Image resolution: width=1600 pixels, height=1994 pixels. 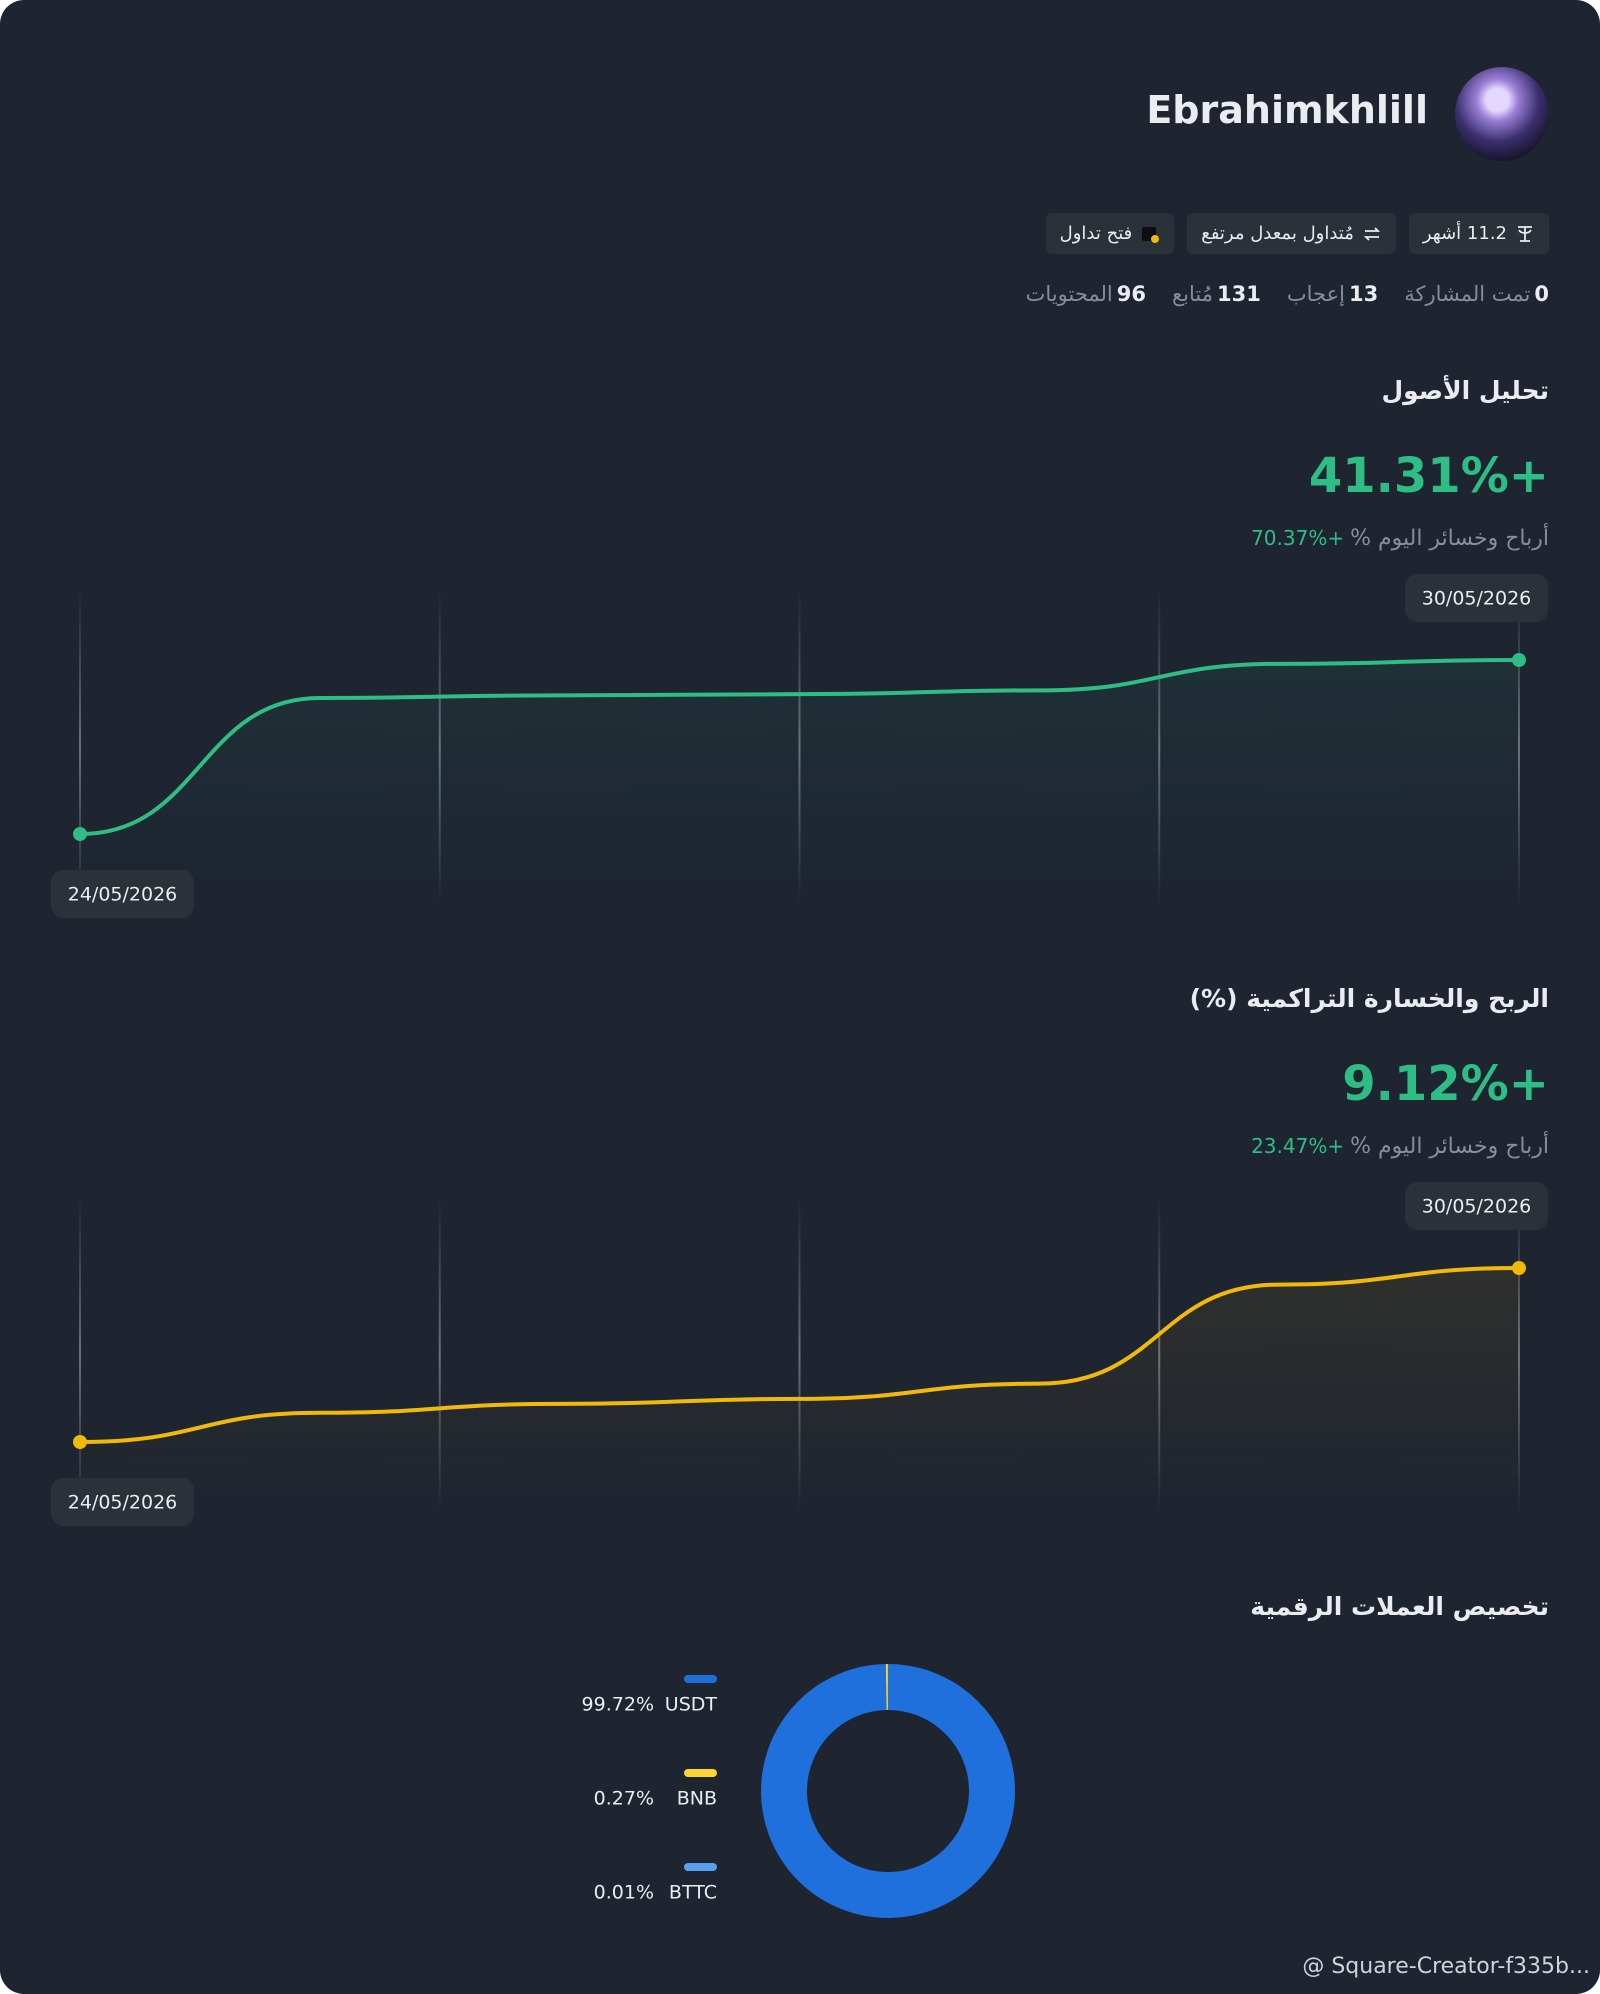 What do you see at coordinates (1502, 114) in the screenshot?
I see `avatar` at bounding box center [1502, 114].